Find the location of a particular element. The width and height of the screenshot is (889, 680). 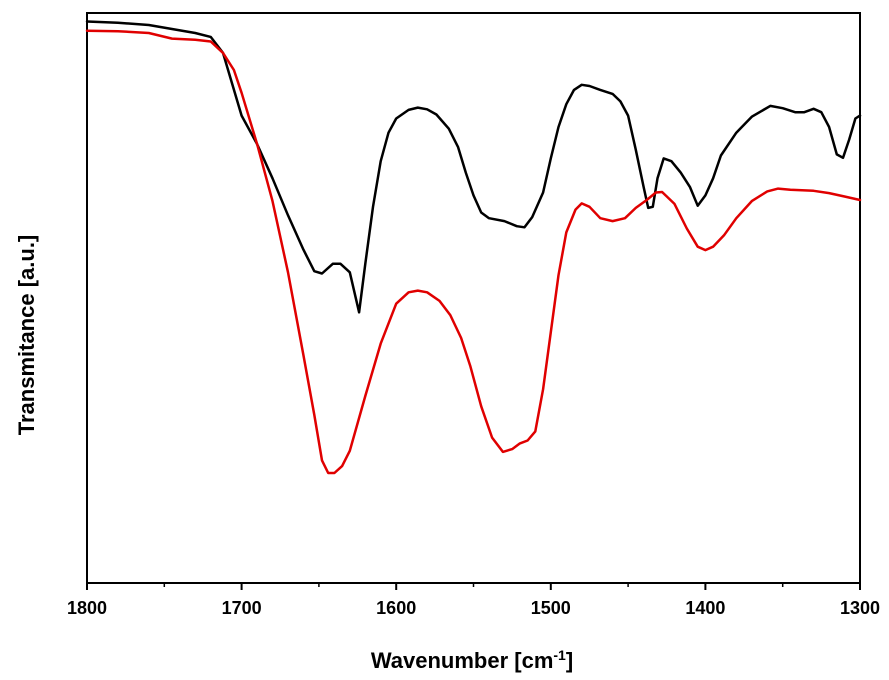

y-axis-title: Transmitance [a.u.] is located at coordinates (26, 335).